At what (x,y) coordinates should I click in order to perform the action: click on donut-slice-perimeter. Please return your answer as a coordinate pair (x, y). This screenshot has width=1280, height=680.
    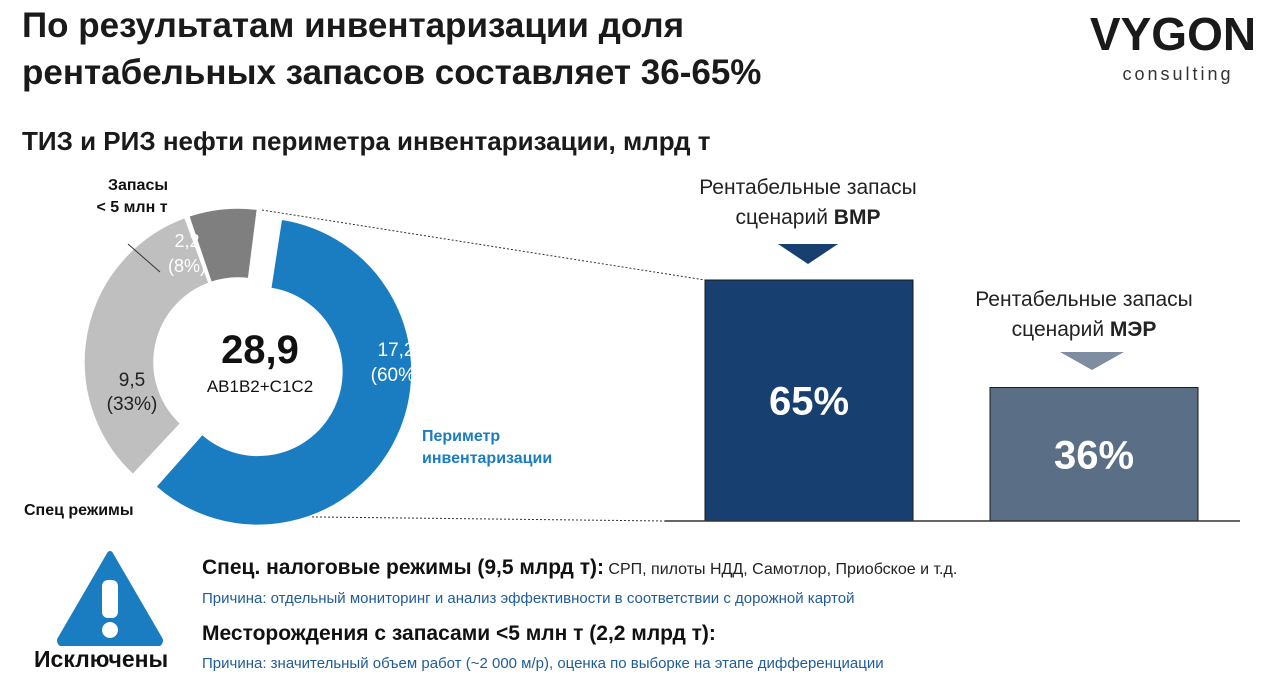
    Looking at the image, I should click on (283, 372).